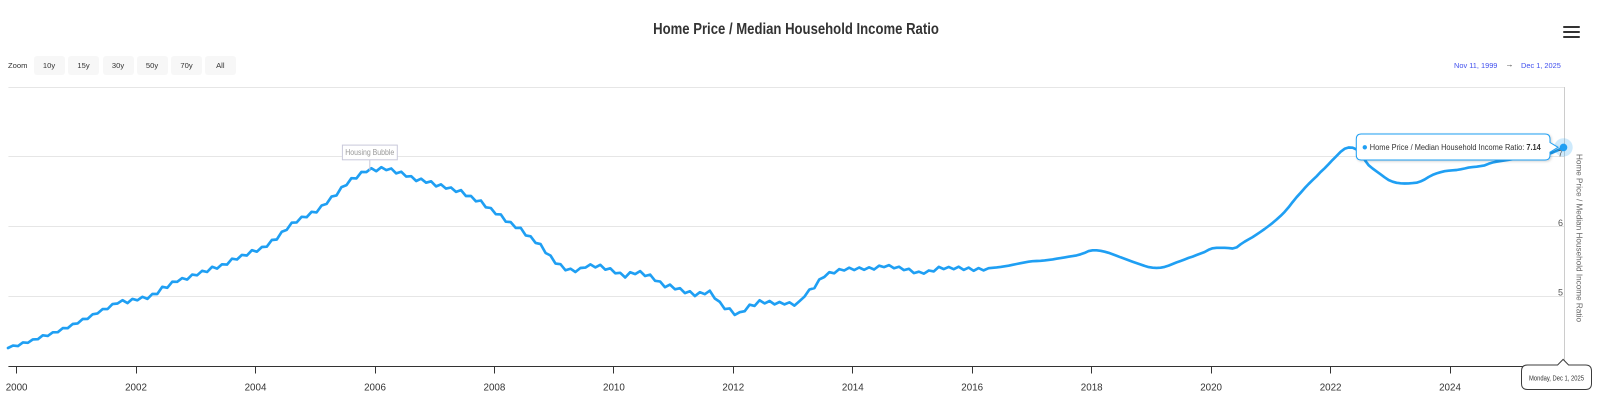  What do you see at coordinates (1560, 154) in the screenshot?
I see `svg-text: 7` at bounding box center [1560, 154].